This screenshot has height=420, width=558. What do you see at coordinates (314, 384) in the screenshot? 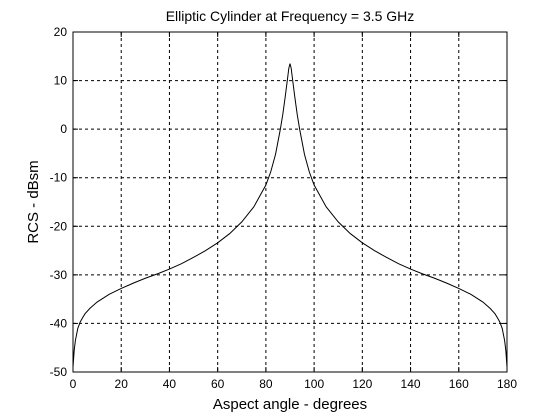
I see `x-tick-label: 100` at bounding box center [314, 384].